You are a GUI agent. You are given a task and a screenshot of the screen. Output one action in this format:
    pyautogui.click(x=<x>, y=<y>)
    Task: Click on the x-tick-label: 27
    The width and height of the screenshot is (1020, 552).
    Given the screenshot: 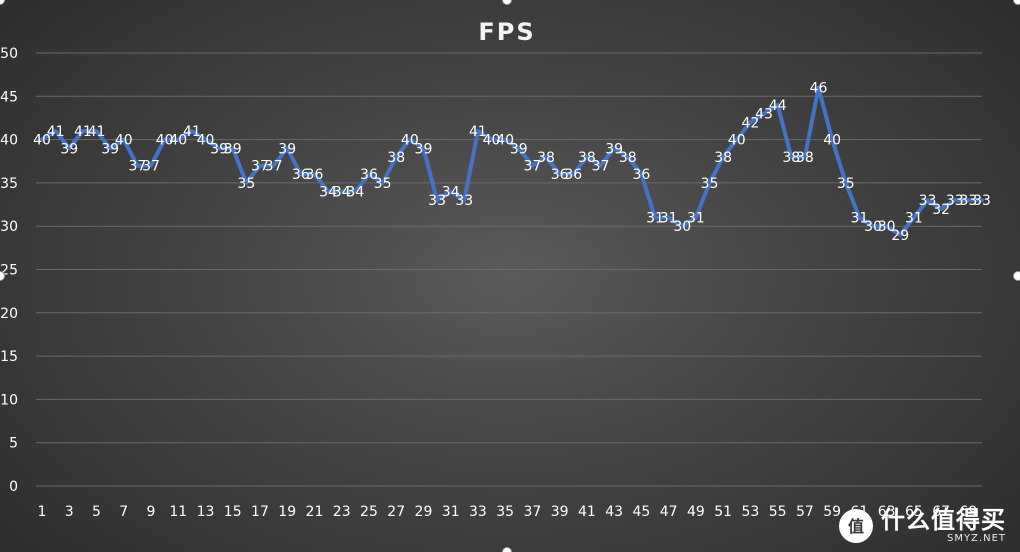 What is the action you would take?
    pyautogui.click(x=396, y=512)
    